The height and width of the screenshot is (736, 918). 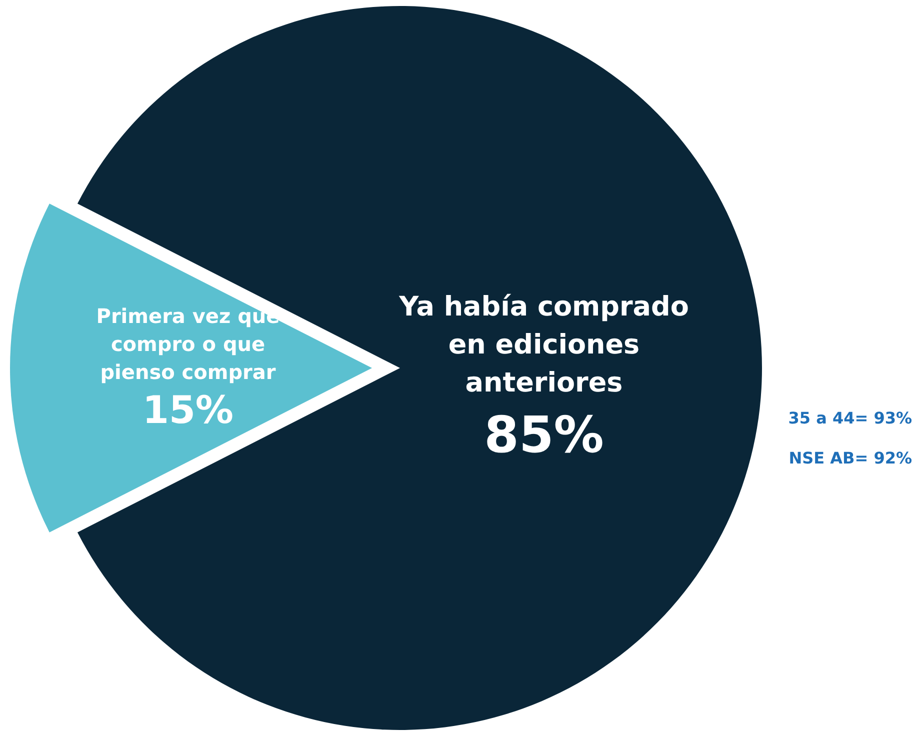 What do you see at coordinates (850, 458) in the screenshot?
I see `text: NSE AB= 92%` at bounding box center [850, 458].